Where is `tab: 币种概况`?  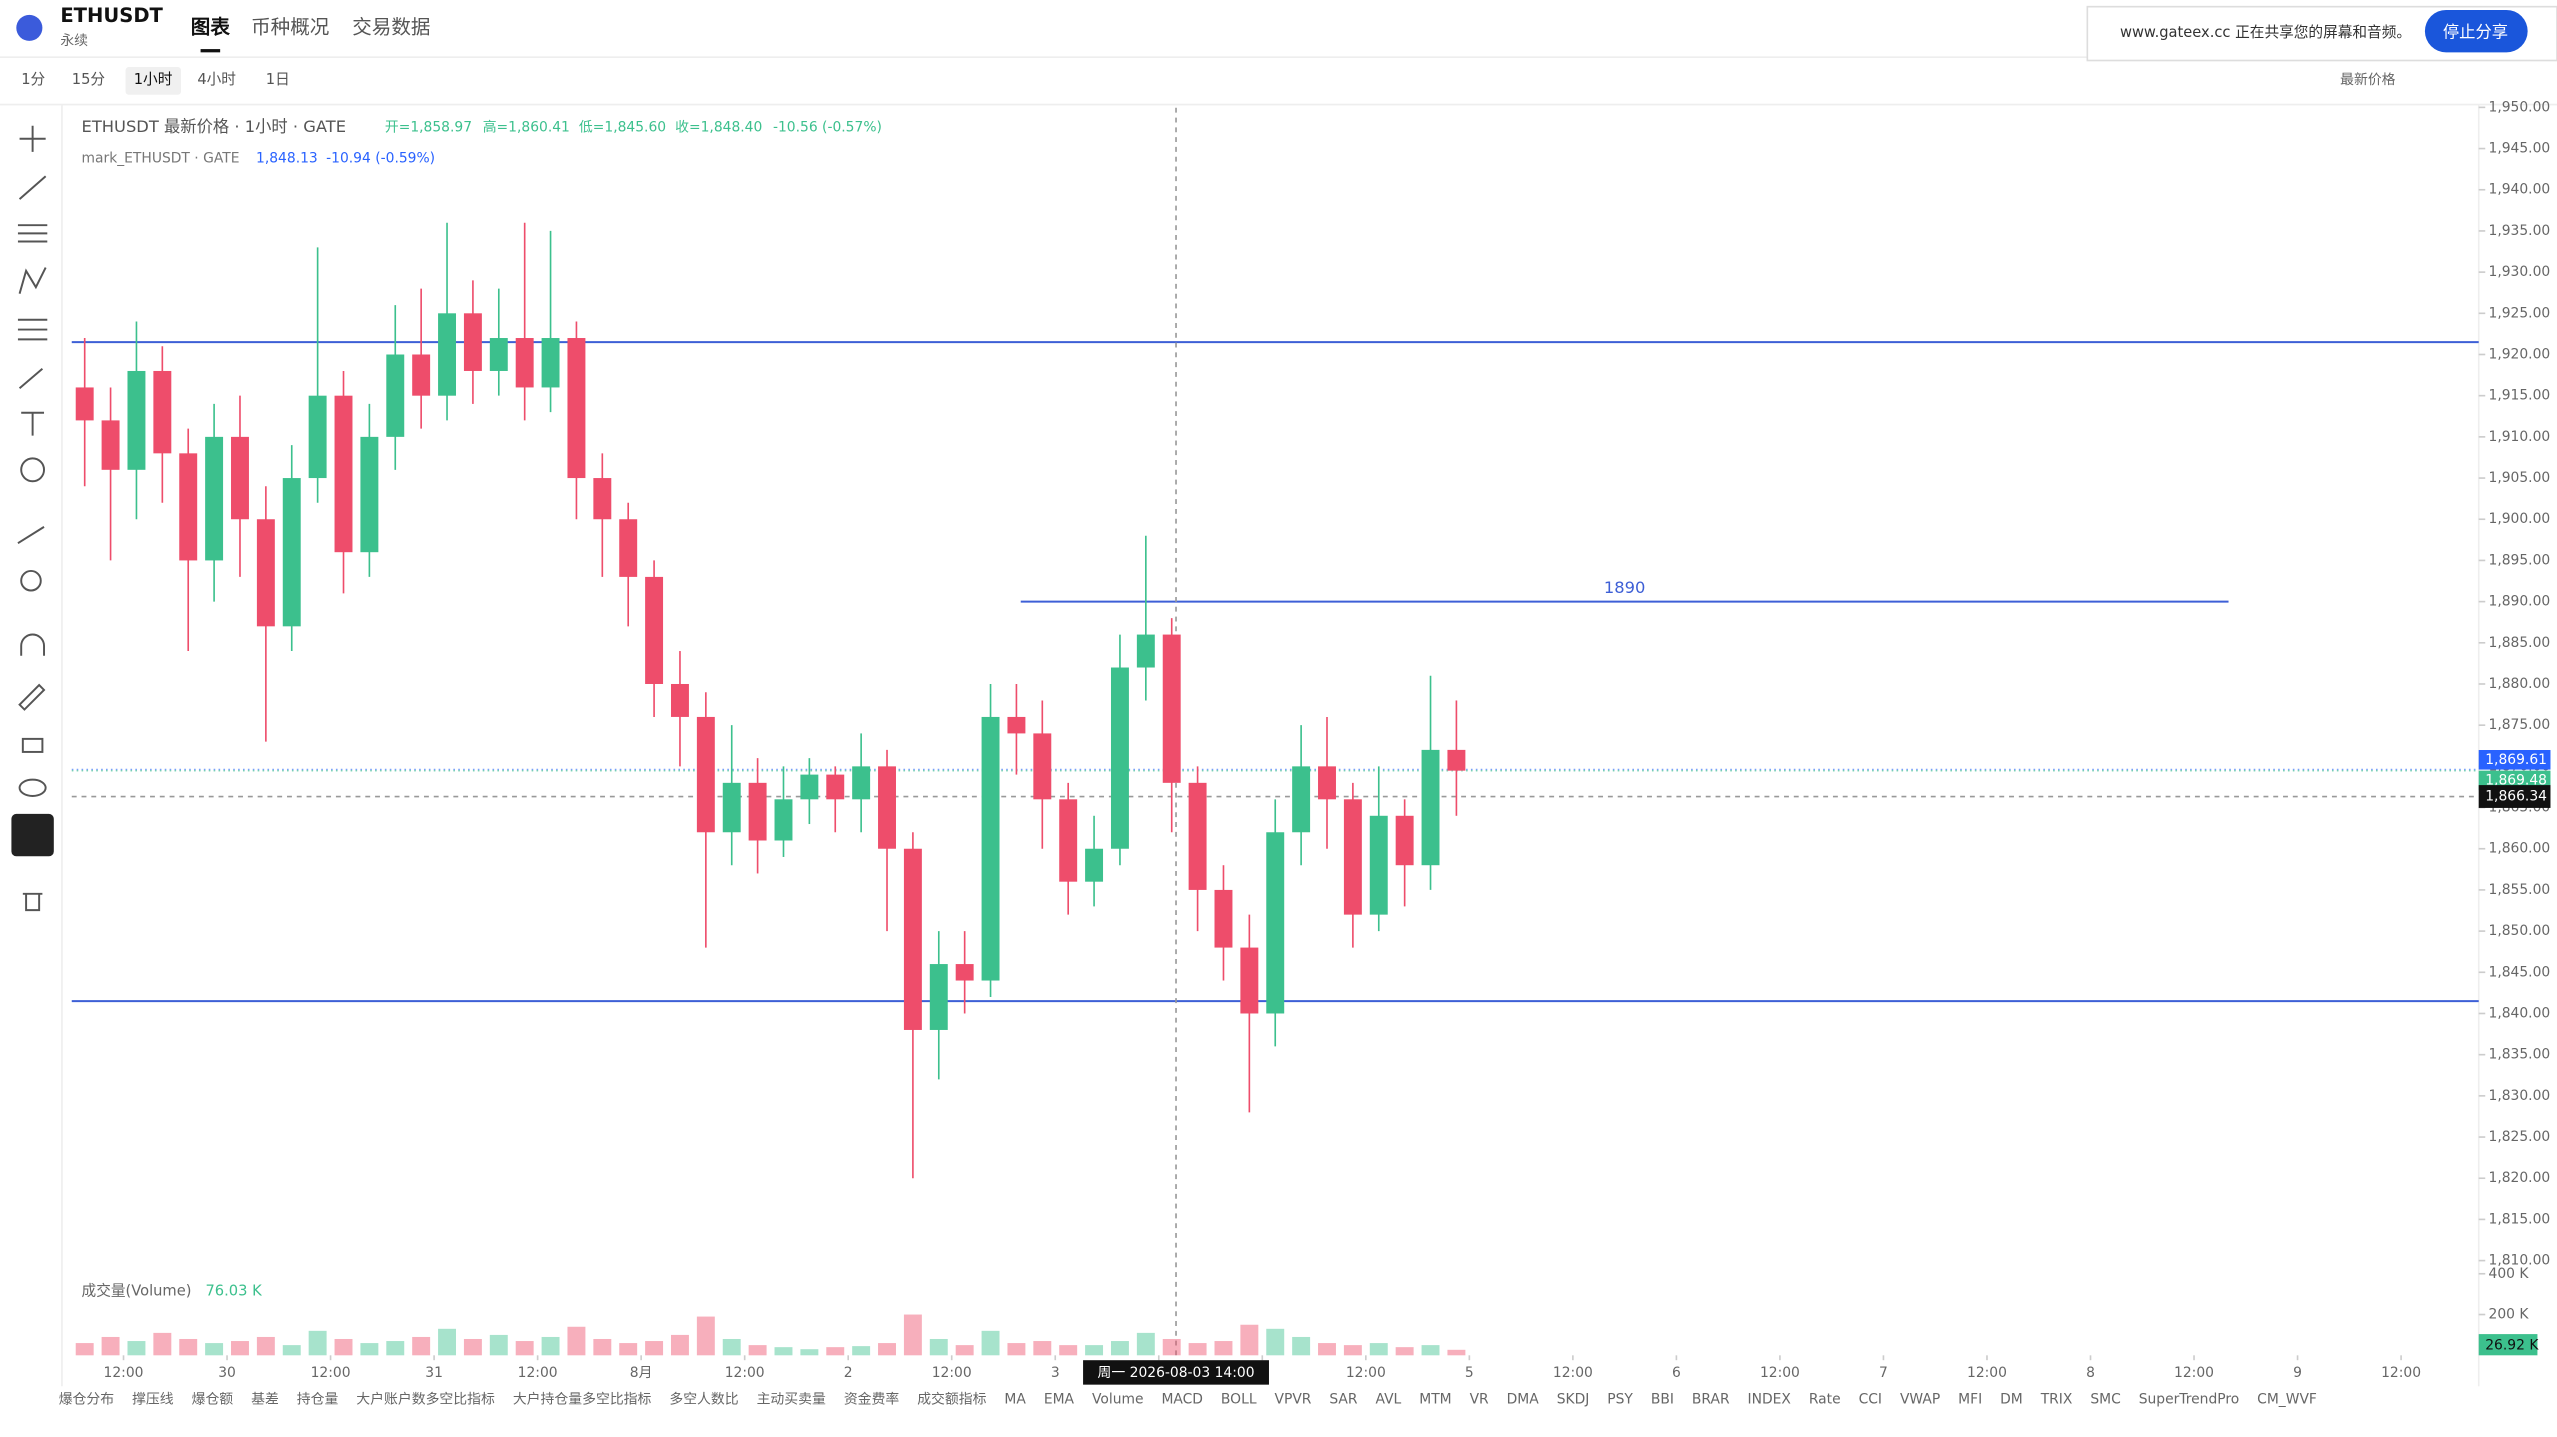 tab: 币种概况 is located at coordinates (290, 26).